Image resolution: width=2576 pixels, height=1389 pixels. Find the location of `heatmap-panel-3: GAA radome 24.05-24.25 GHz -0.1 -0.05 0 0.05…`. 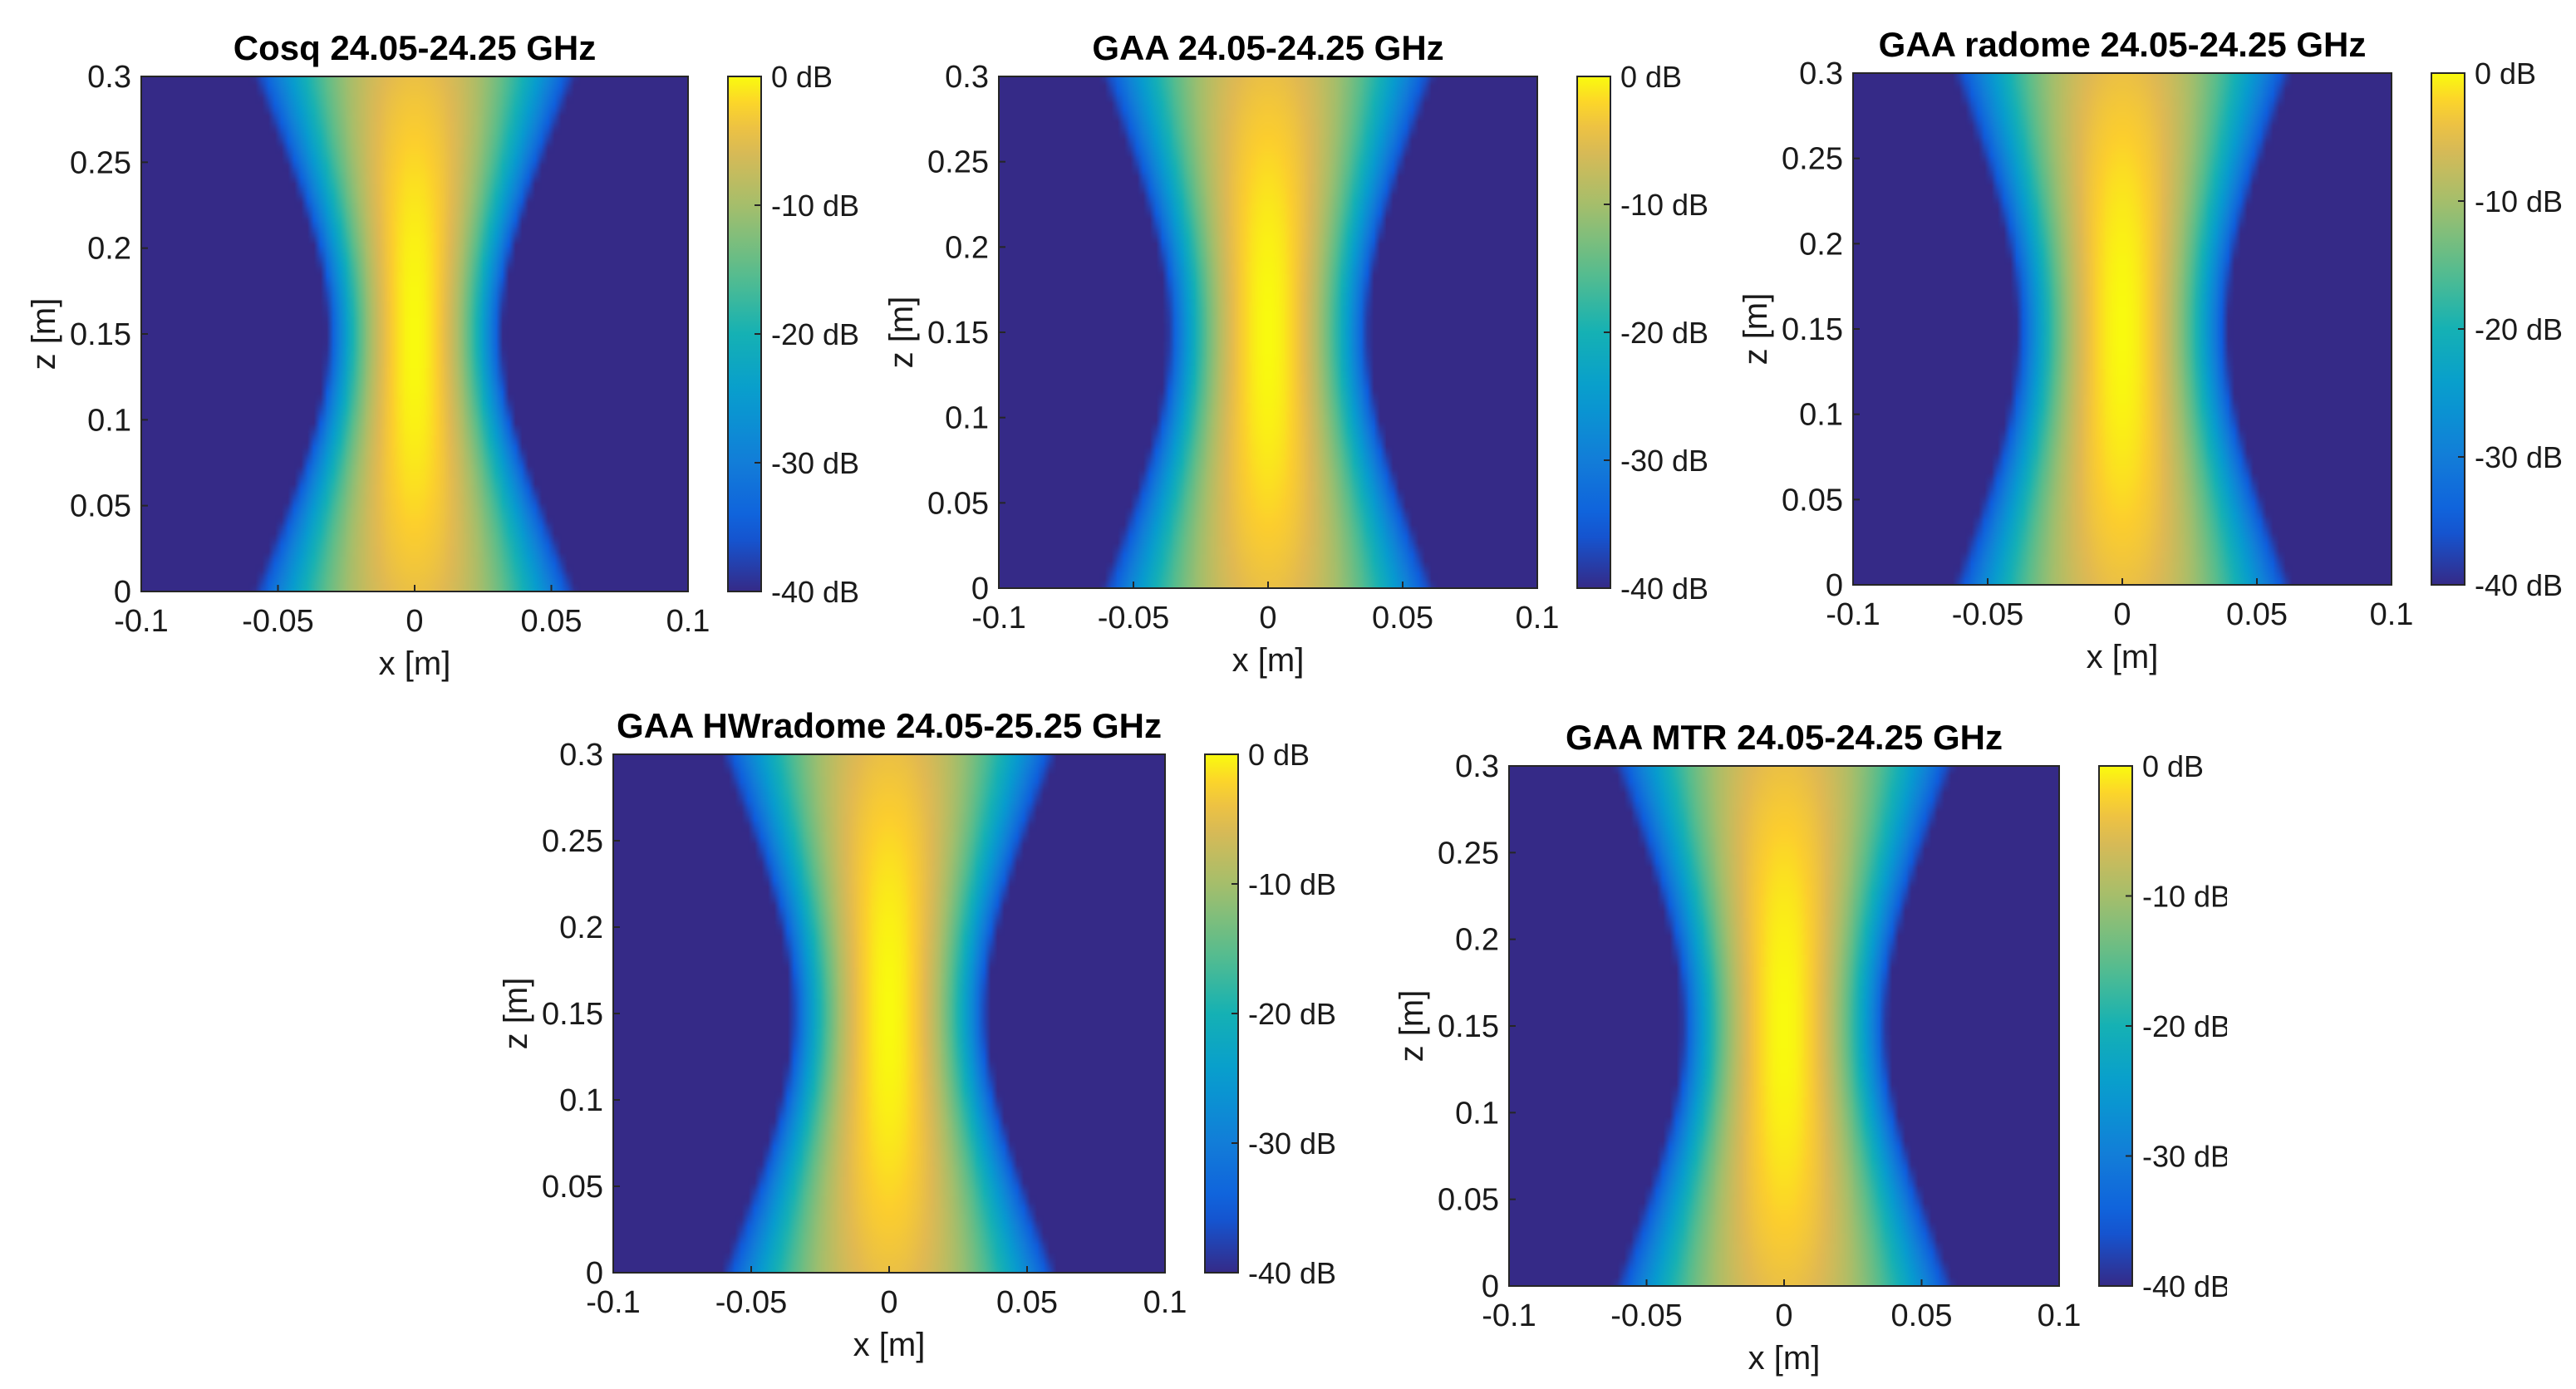

heatmap-panel-3: GAA radome 24.05-24.25 GHz -0.1 -0.05 0 0.05… is located at coordinates (2150, 350).